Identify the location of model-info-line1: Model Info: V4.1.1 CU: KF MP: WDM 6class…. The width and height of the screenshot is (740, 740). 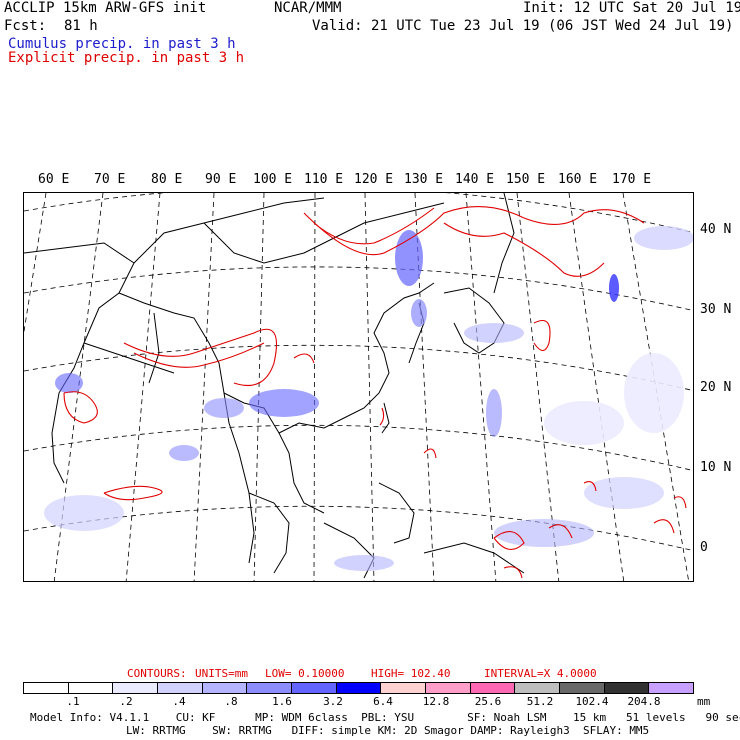
(385, 717).